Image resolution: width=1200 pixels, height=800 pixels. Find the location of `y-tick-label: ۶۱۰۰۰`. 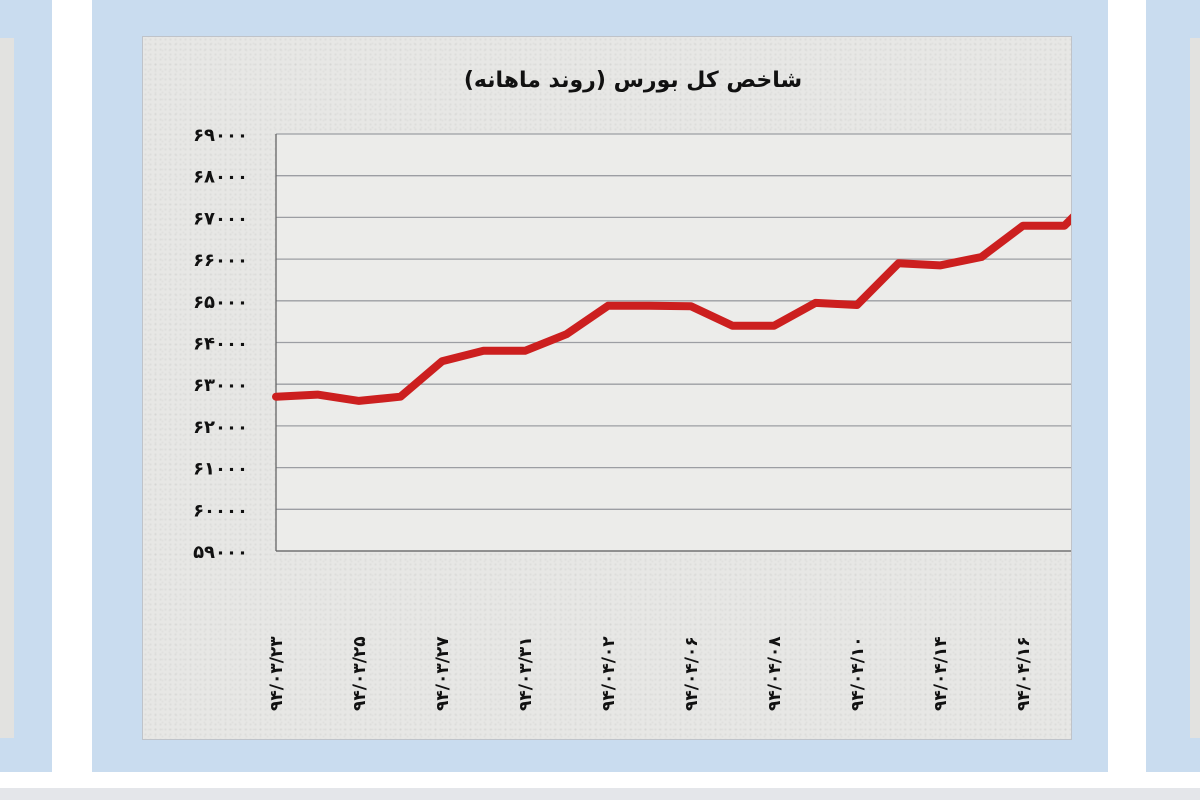

y-tick-label: ۶۱۰۰۰ is located at coordinates (220, 469).